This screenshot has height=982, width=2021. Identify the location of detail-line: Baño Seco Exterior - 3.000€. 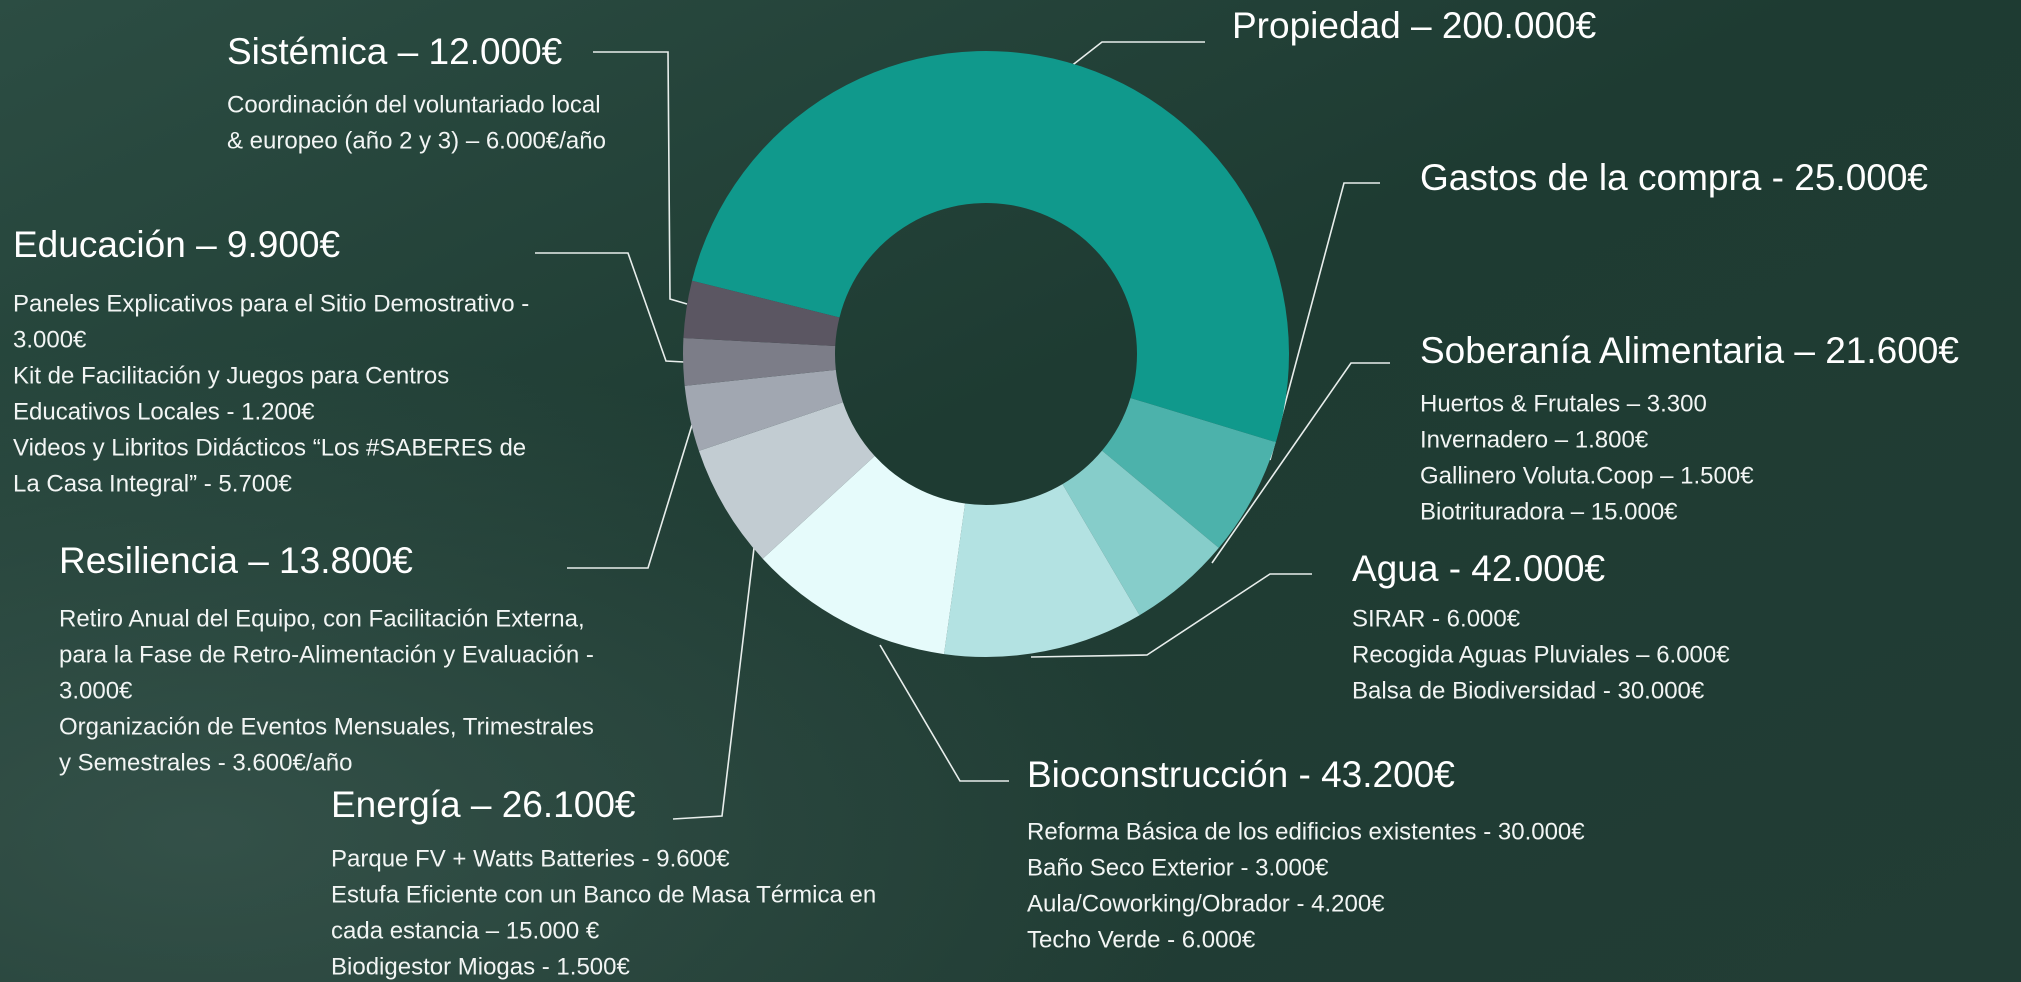
(1178, 867).